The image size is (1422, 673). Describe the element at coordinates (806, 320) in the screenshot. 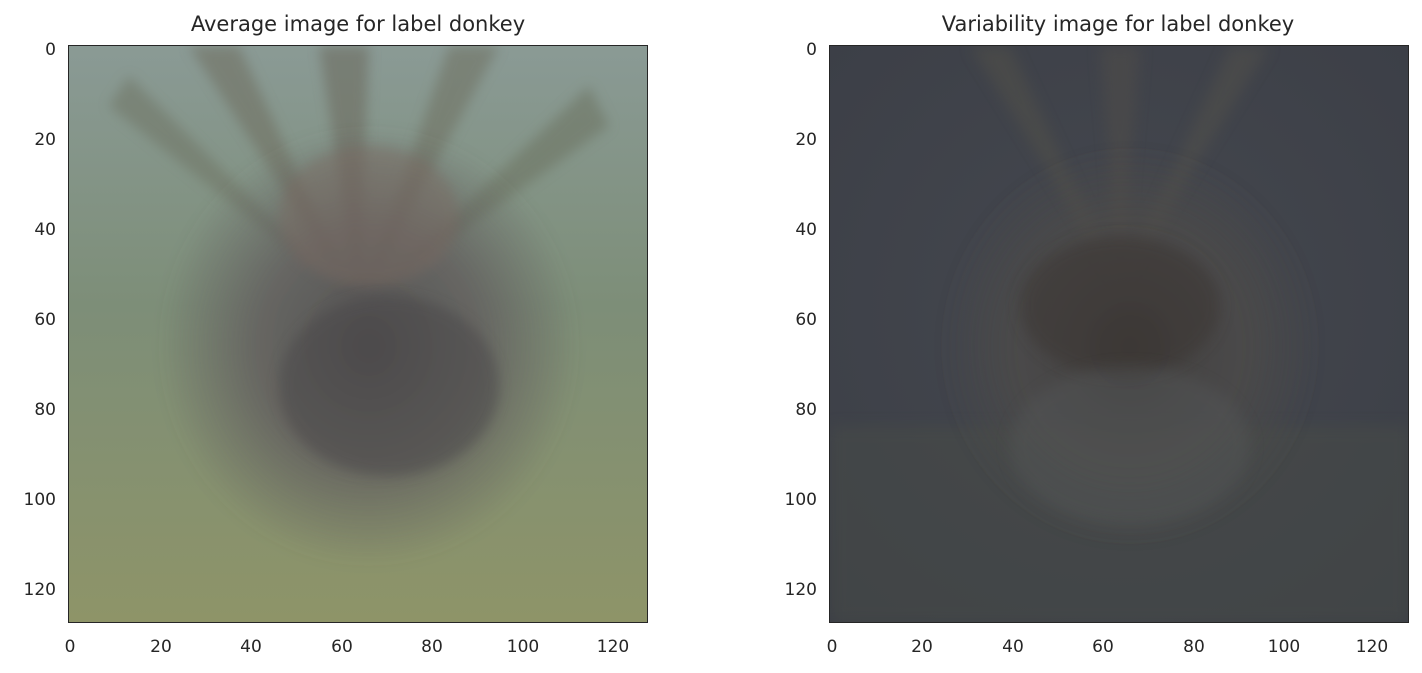

I see `variability-ytick: 60` at that location.